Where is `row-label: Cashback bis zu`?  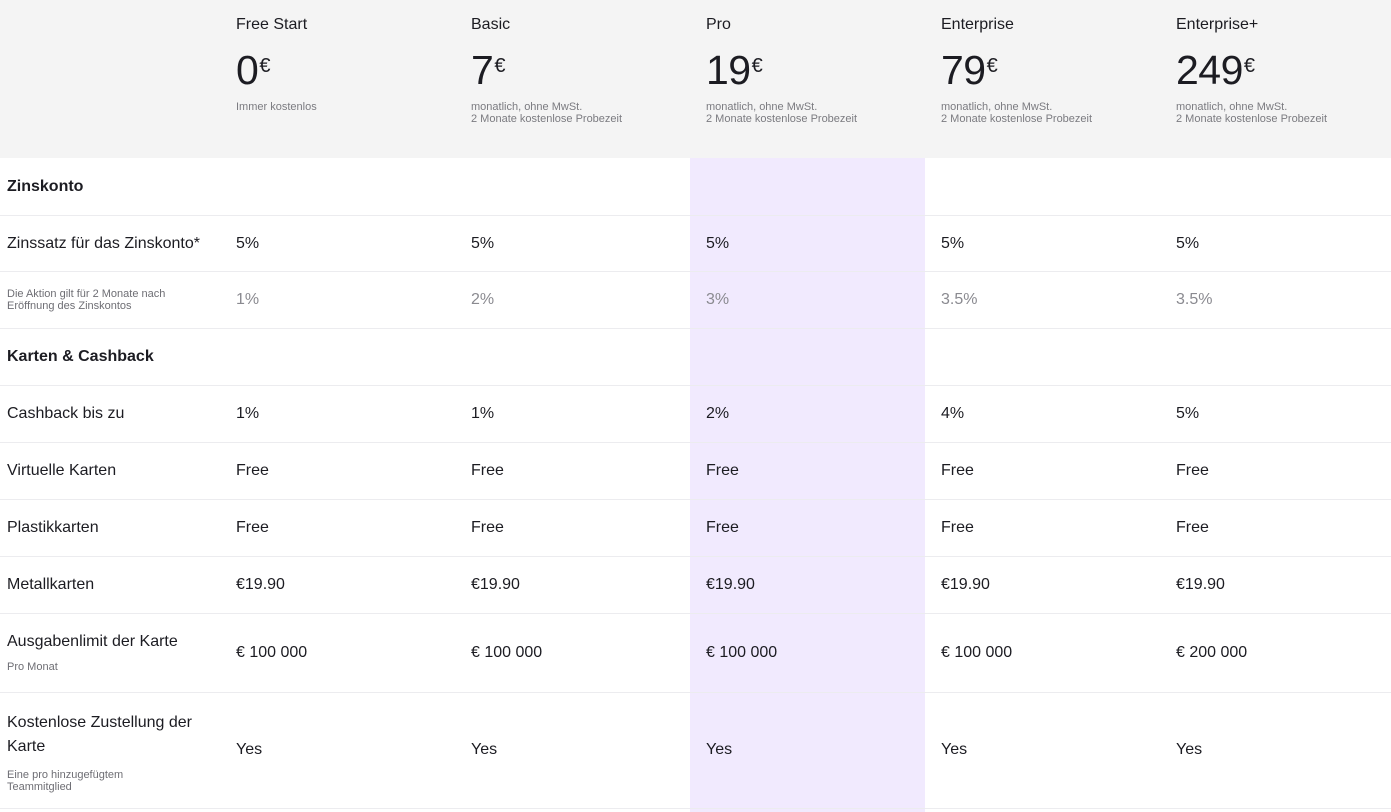 row-label: Cashback bis zu is located at coordinates (66, 413).